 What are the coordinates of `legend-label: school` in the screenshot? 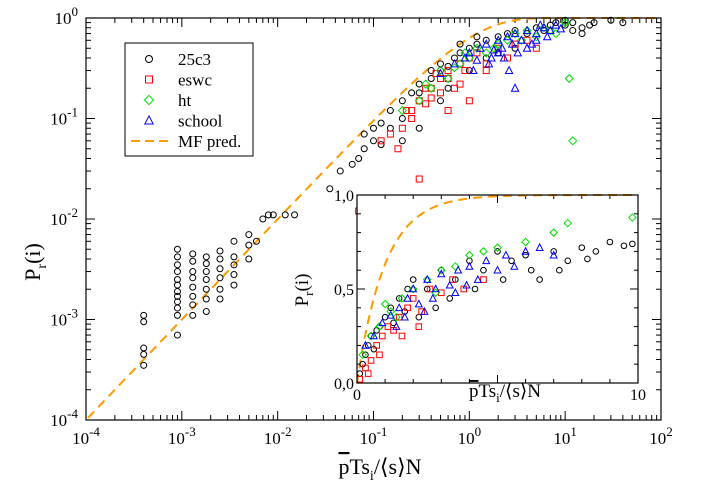 It's located at (200, 121).